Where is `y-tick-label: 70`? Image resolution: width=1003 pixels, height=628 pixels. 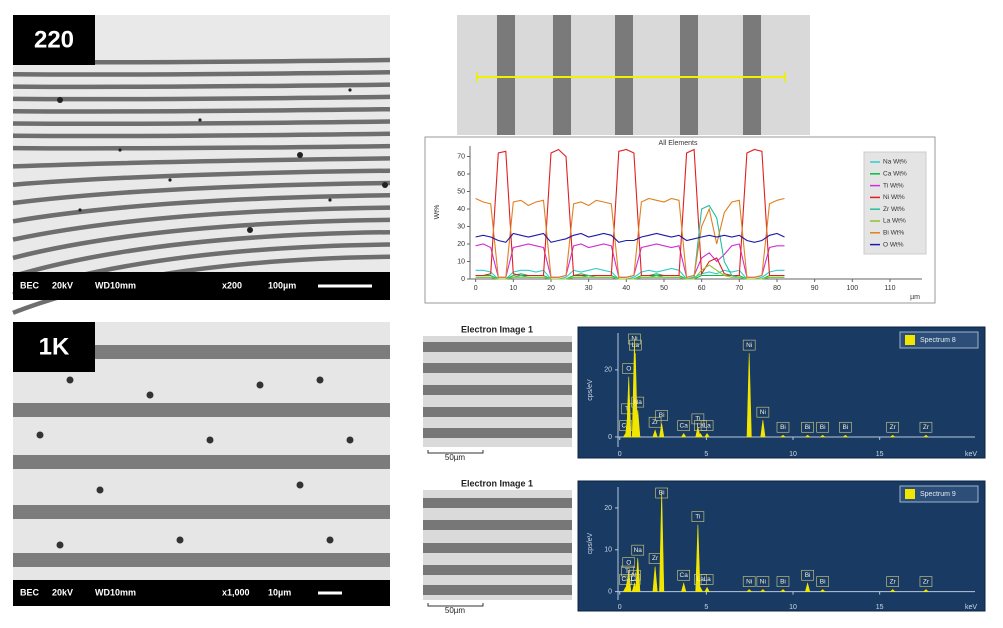 y-tick-label: 70 is located at coordinates (461, 156).